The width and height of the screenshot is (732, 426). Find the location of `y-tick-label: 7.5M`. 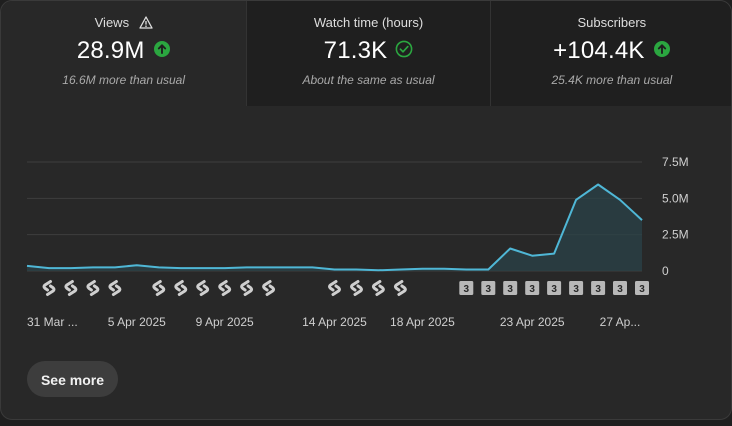

y-tick-label: 7.5M is located at coordinates (675, 162).